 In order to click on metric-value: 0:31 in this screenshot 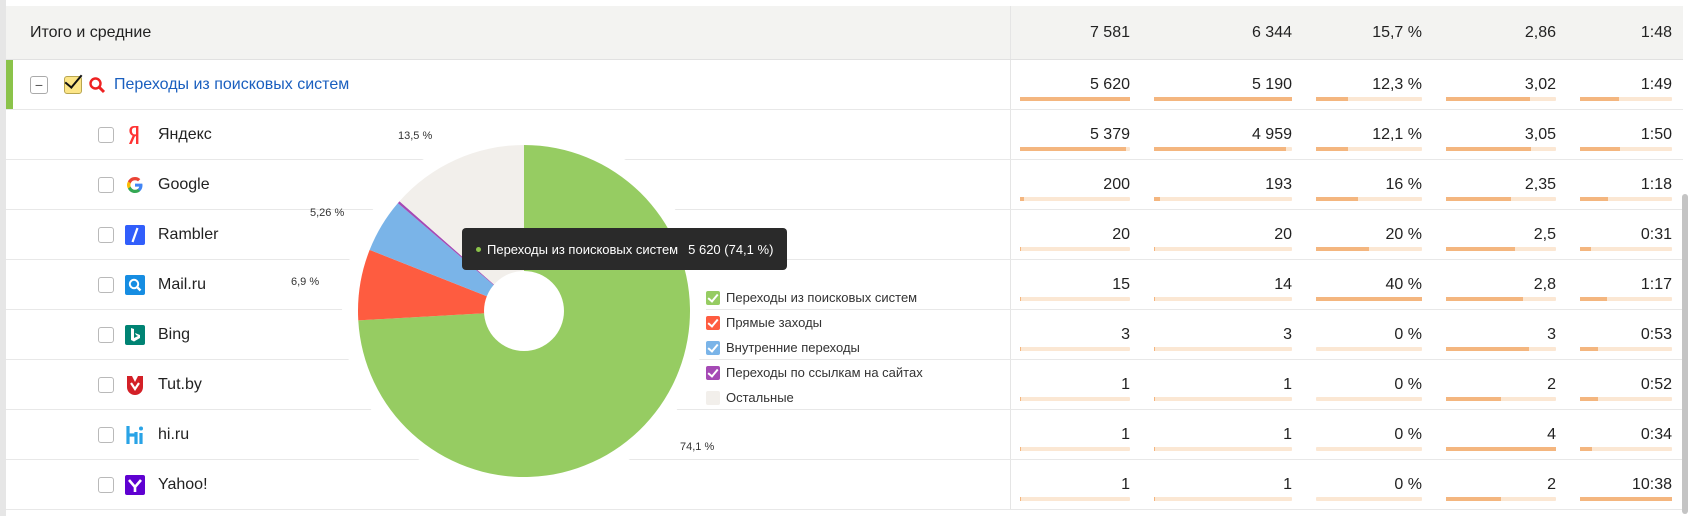, I will do `click(1656, 234)`.